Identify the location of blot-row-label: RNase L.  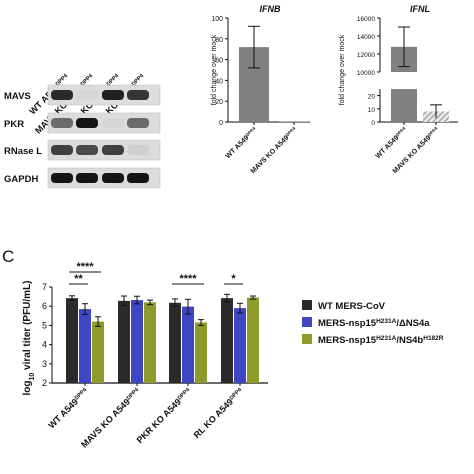
(23, 151).